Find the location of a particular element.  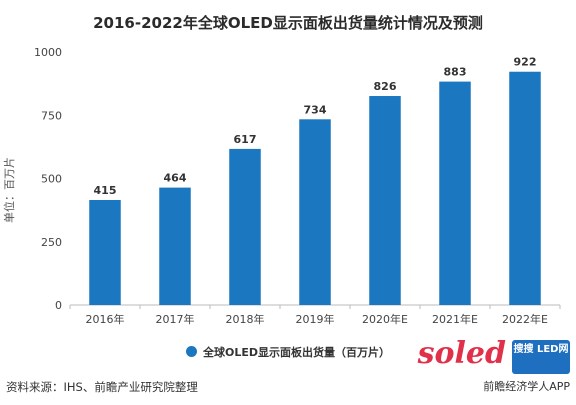

y-tick-label: 250 is located at coordinates (51, 242).